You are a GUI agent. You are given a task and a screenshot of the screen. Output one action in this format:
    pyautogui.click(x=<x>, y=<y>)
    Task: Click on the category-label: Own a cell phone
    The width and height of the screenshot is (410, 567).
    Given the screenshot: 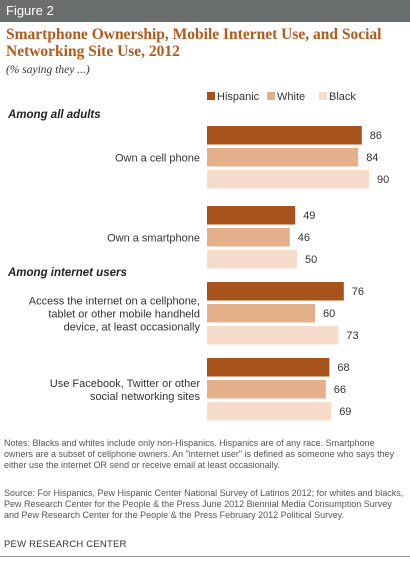 What is the action you would take?
    pyautogui.click(x=157, y=158)
    